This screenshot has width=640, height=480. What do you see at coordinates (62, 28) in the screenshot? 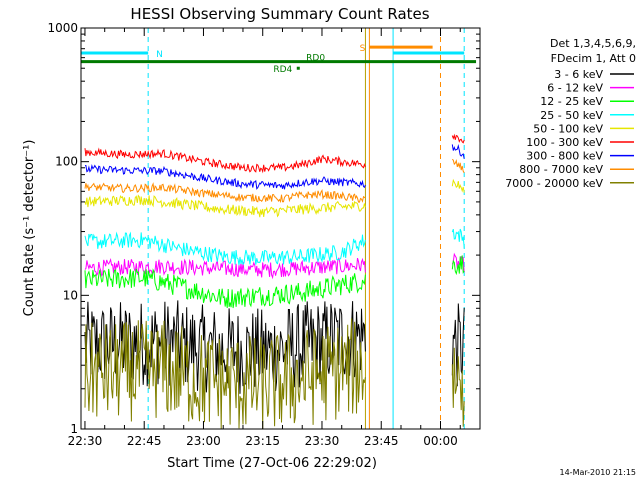
I see `y-tick-label-3: 1000` at bounding box center [62, 28].